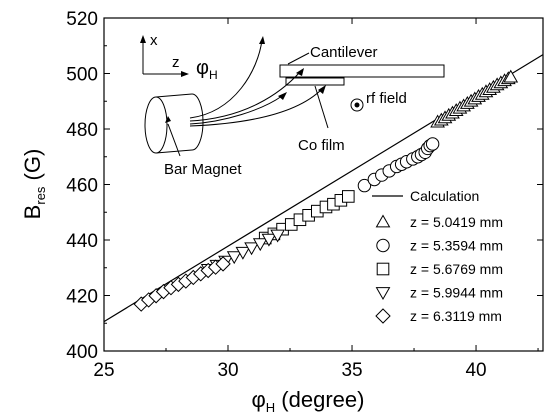 The height and width of the screenshot is (415, 552). What do you see at coordinates (82, 186) in the screenshot?
I see `y-tick-label: 460` at bounding box center [82, 186].